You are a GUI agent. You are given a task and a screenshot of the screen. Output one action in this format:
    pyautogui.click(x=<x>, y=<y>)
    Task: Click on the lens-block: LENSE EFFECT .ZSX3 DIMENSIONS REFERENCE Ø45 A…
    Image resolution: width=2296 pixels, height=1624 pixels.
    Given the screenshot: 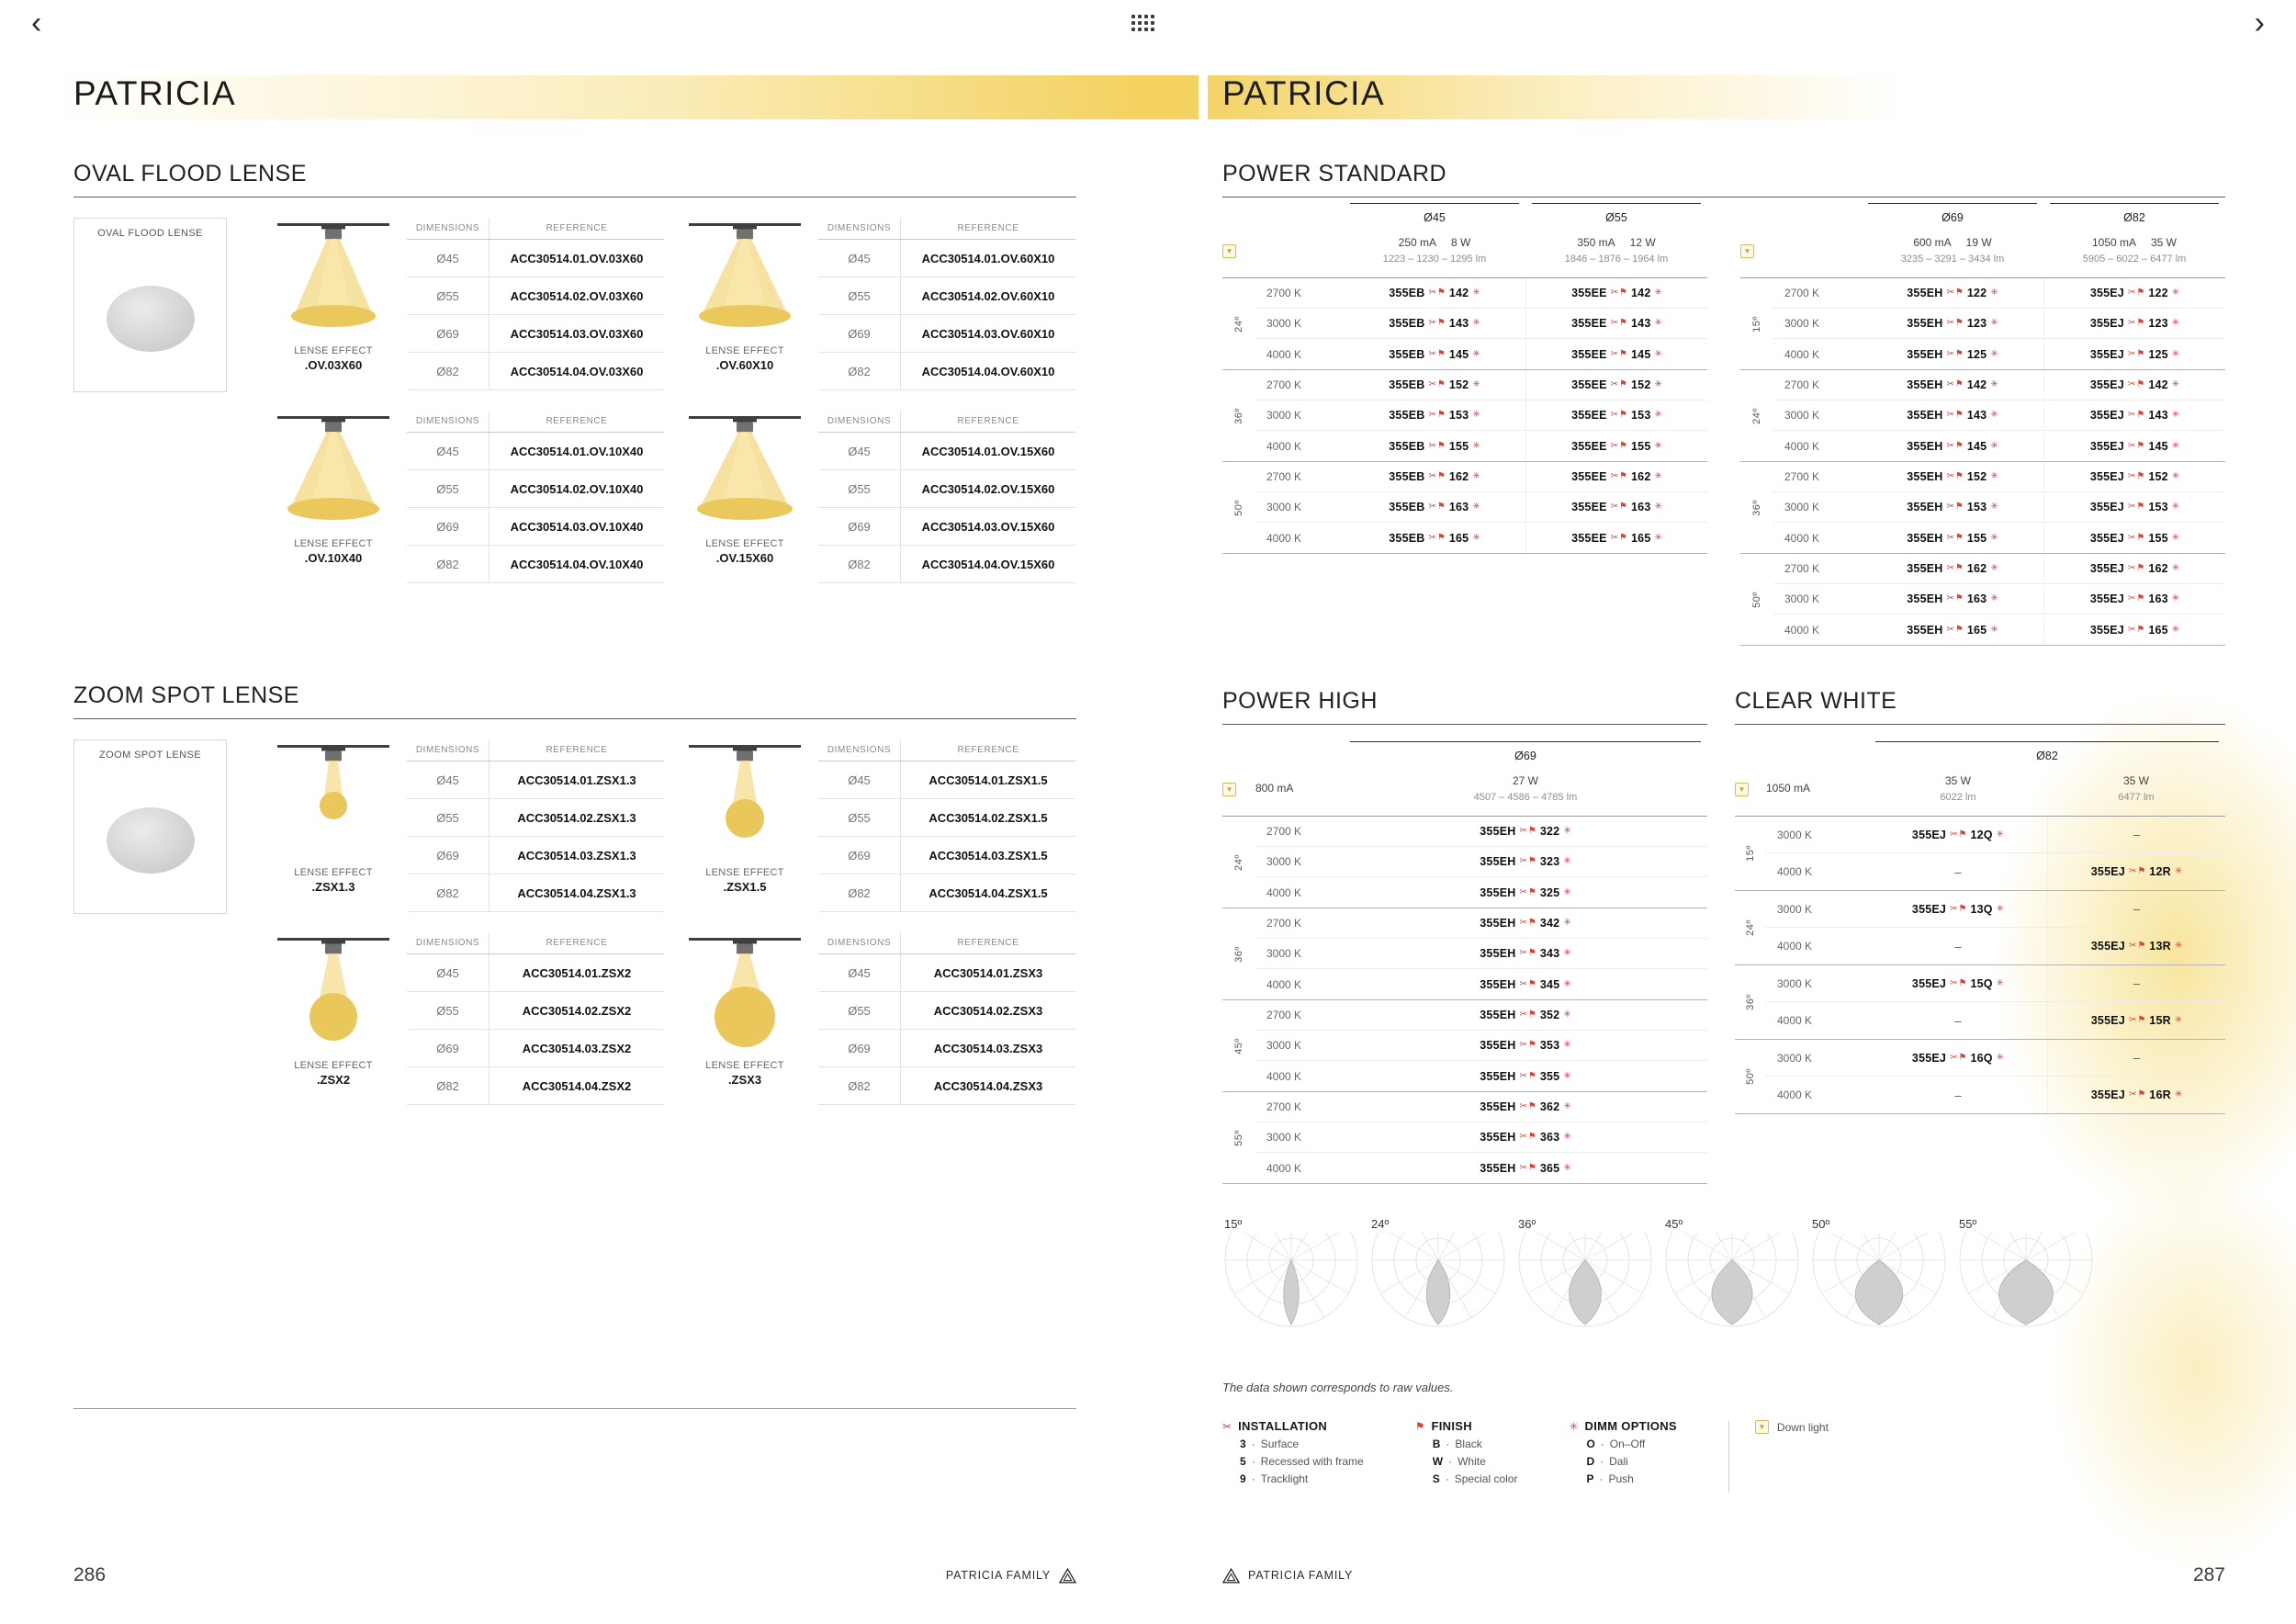 What is the action you would take?
    pyautogui.click(x=875, y=1018)
    